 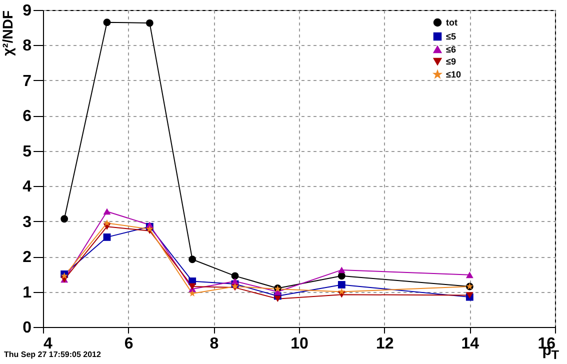 What do you see at coordinates (52, 354) in the screenshot?
I see `text: Thu Sep 27 17:59:05 2012` at bounding box center [52, 354].